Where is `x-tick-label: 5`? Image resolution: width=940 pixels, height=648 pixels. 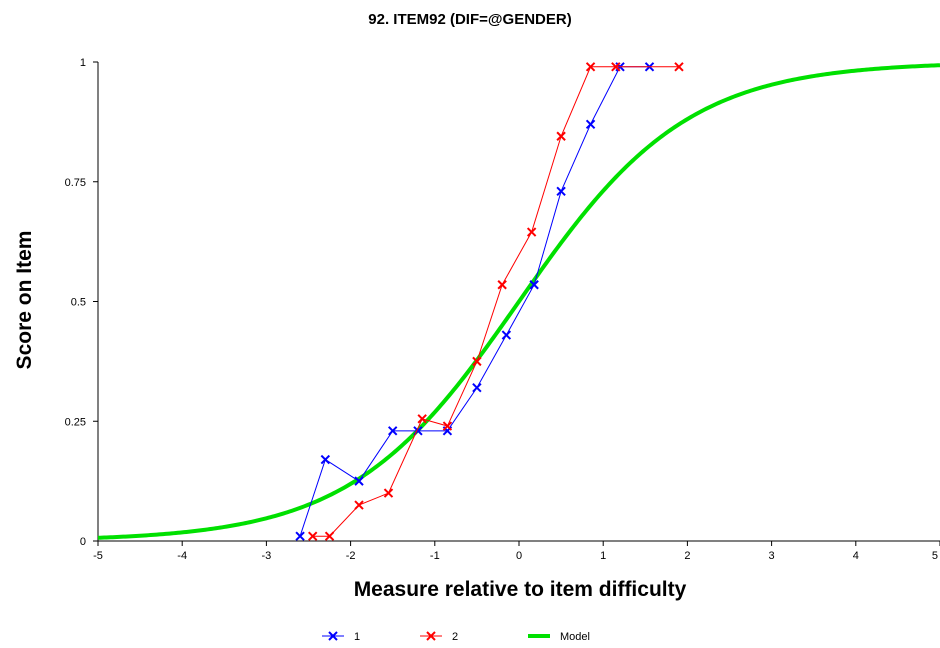 x-tick-label: 5 is located at coordinates (935, 556).